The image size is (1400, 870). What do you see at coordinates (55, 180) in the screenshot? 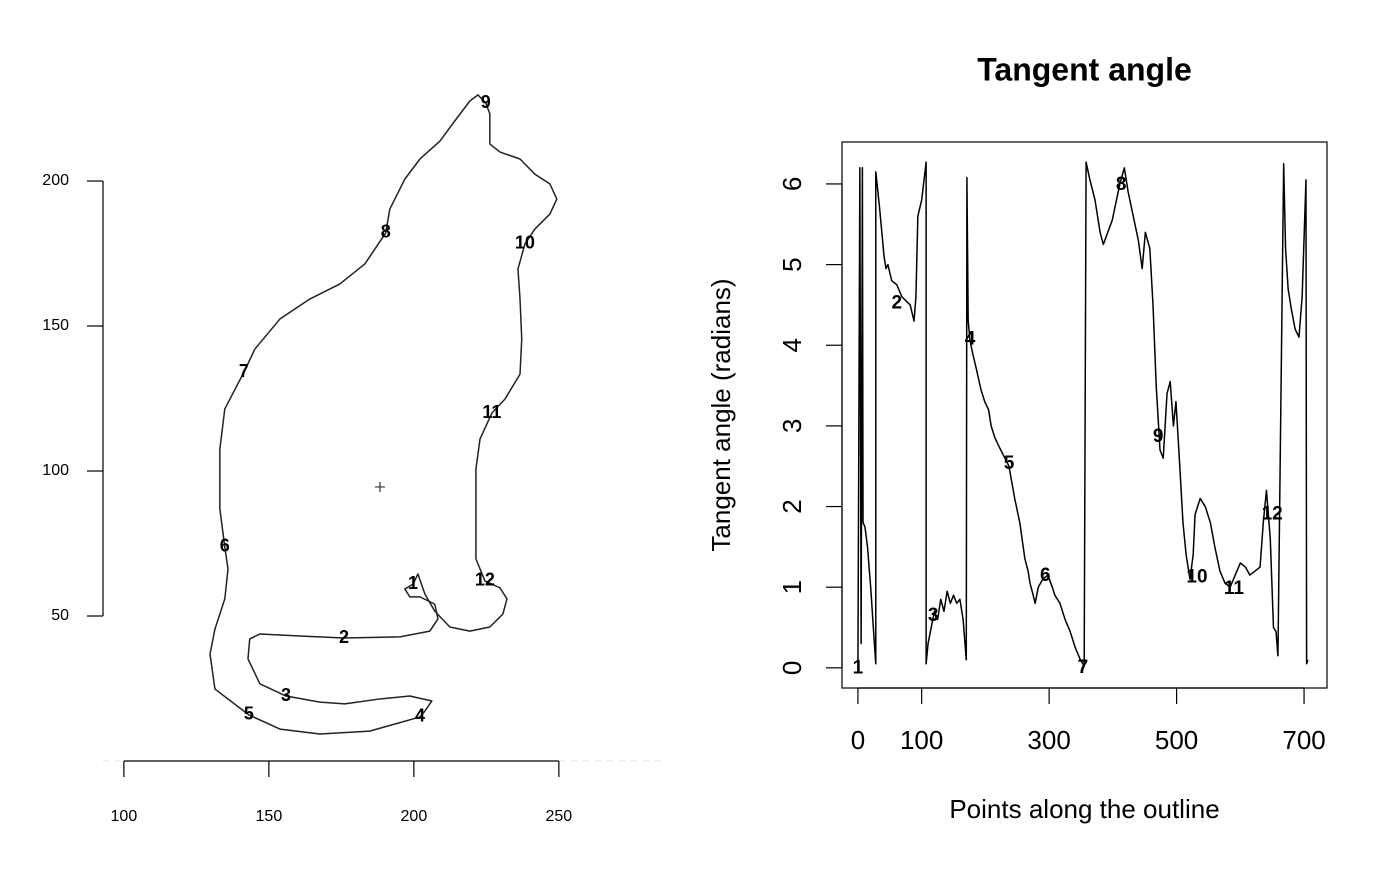
I see `y-tick-label: 200` at bounding box center [55, 180].